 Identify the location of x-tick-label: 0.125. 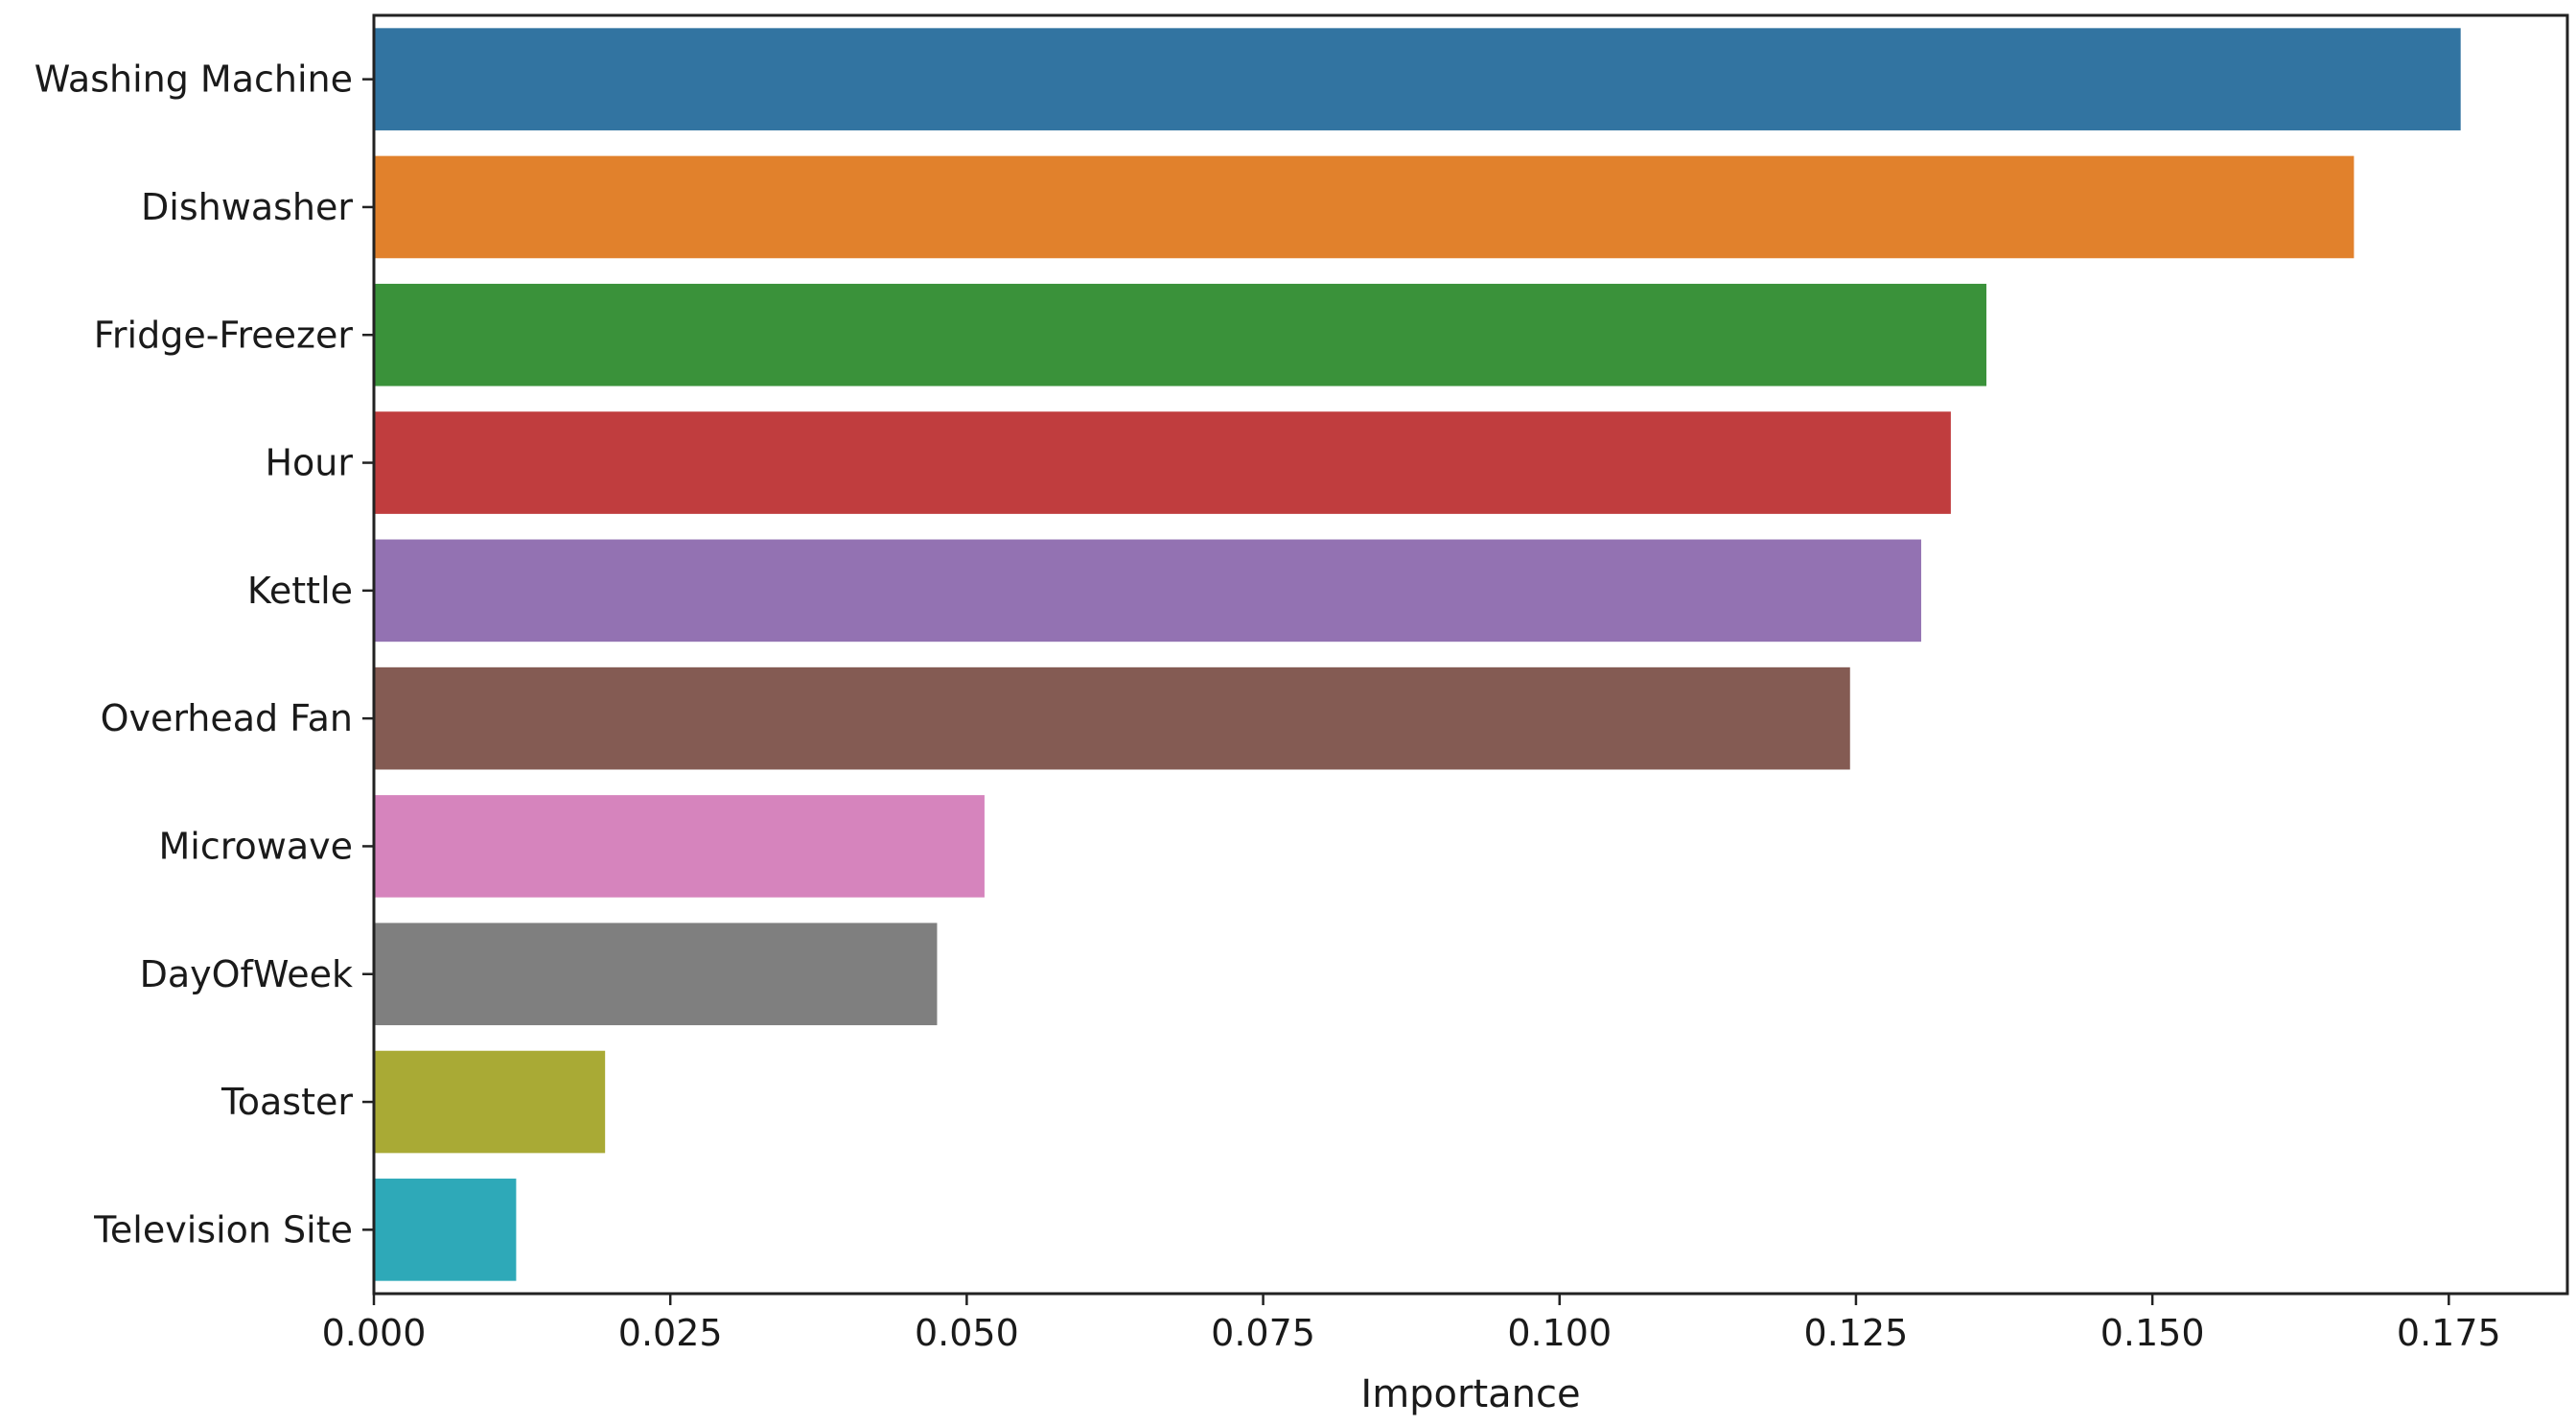
(1857, 1333).